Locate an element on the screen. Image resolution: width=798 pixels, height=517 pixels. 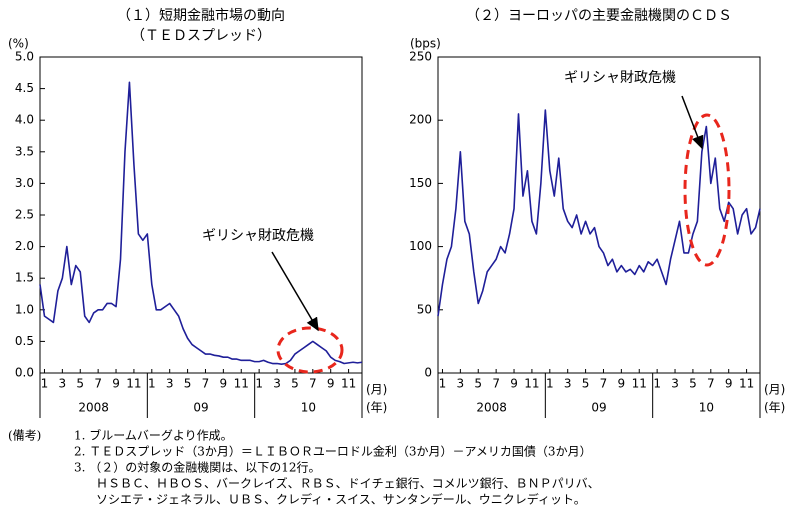
y-tick-label: 4.0 is located at coordinates (24, 120).